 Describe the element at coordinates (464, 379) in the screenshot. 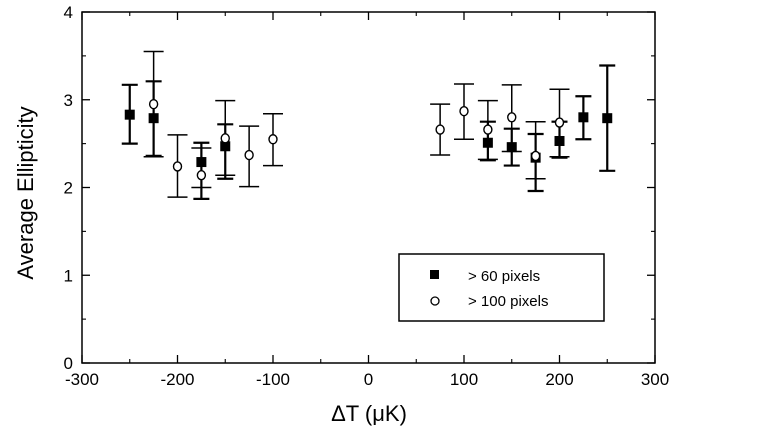

I see `x-tick-label: 100` at that location.